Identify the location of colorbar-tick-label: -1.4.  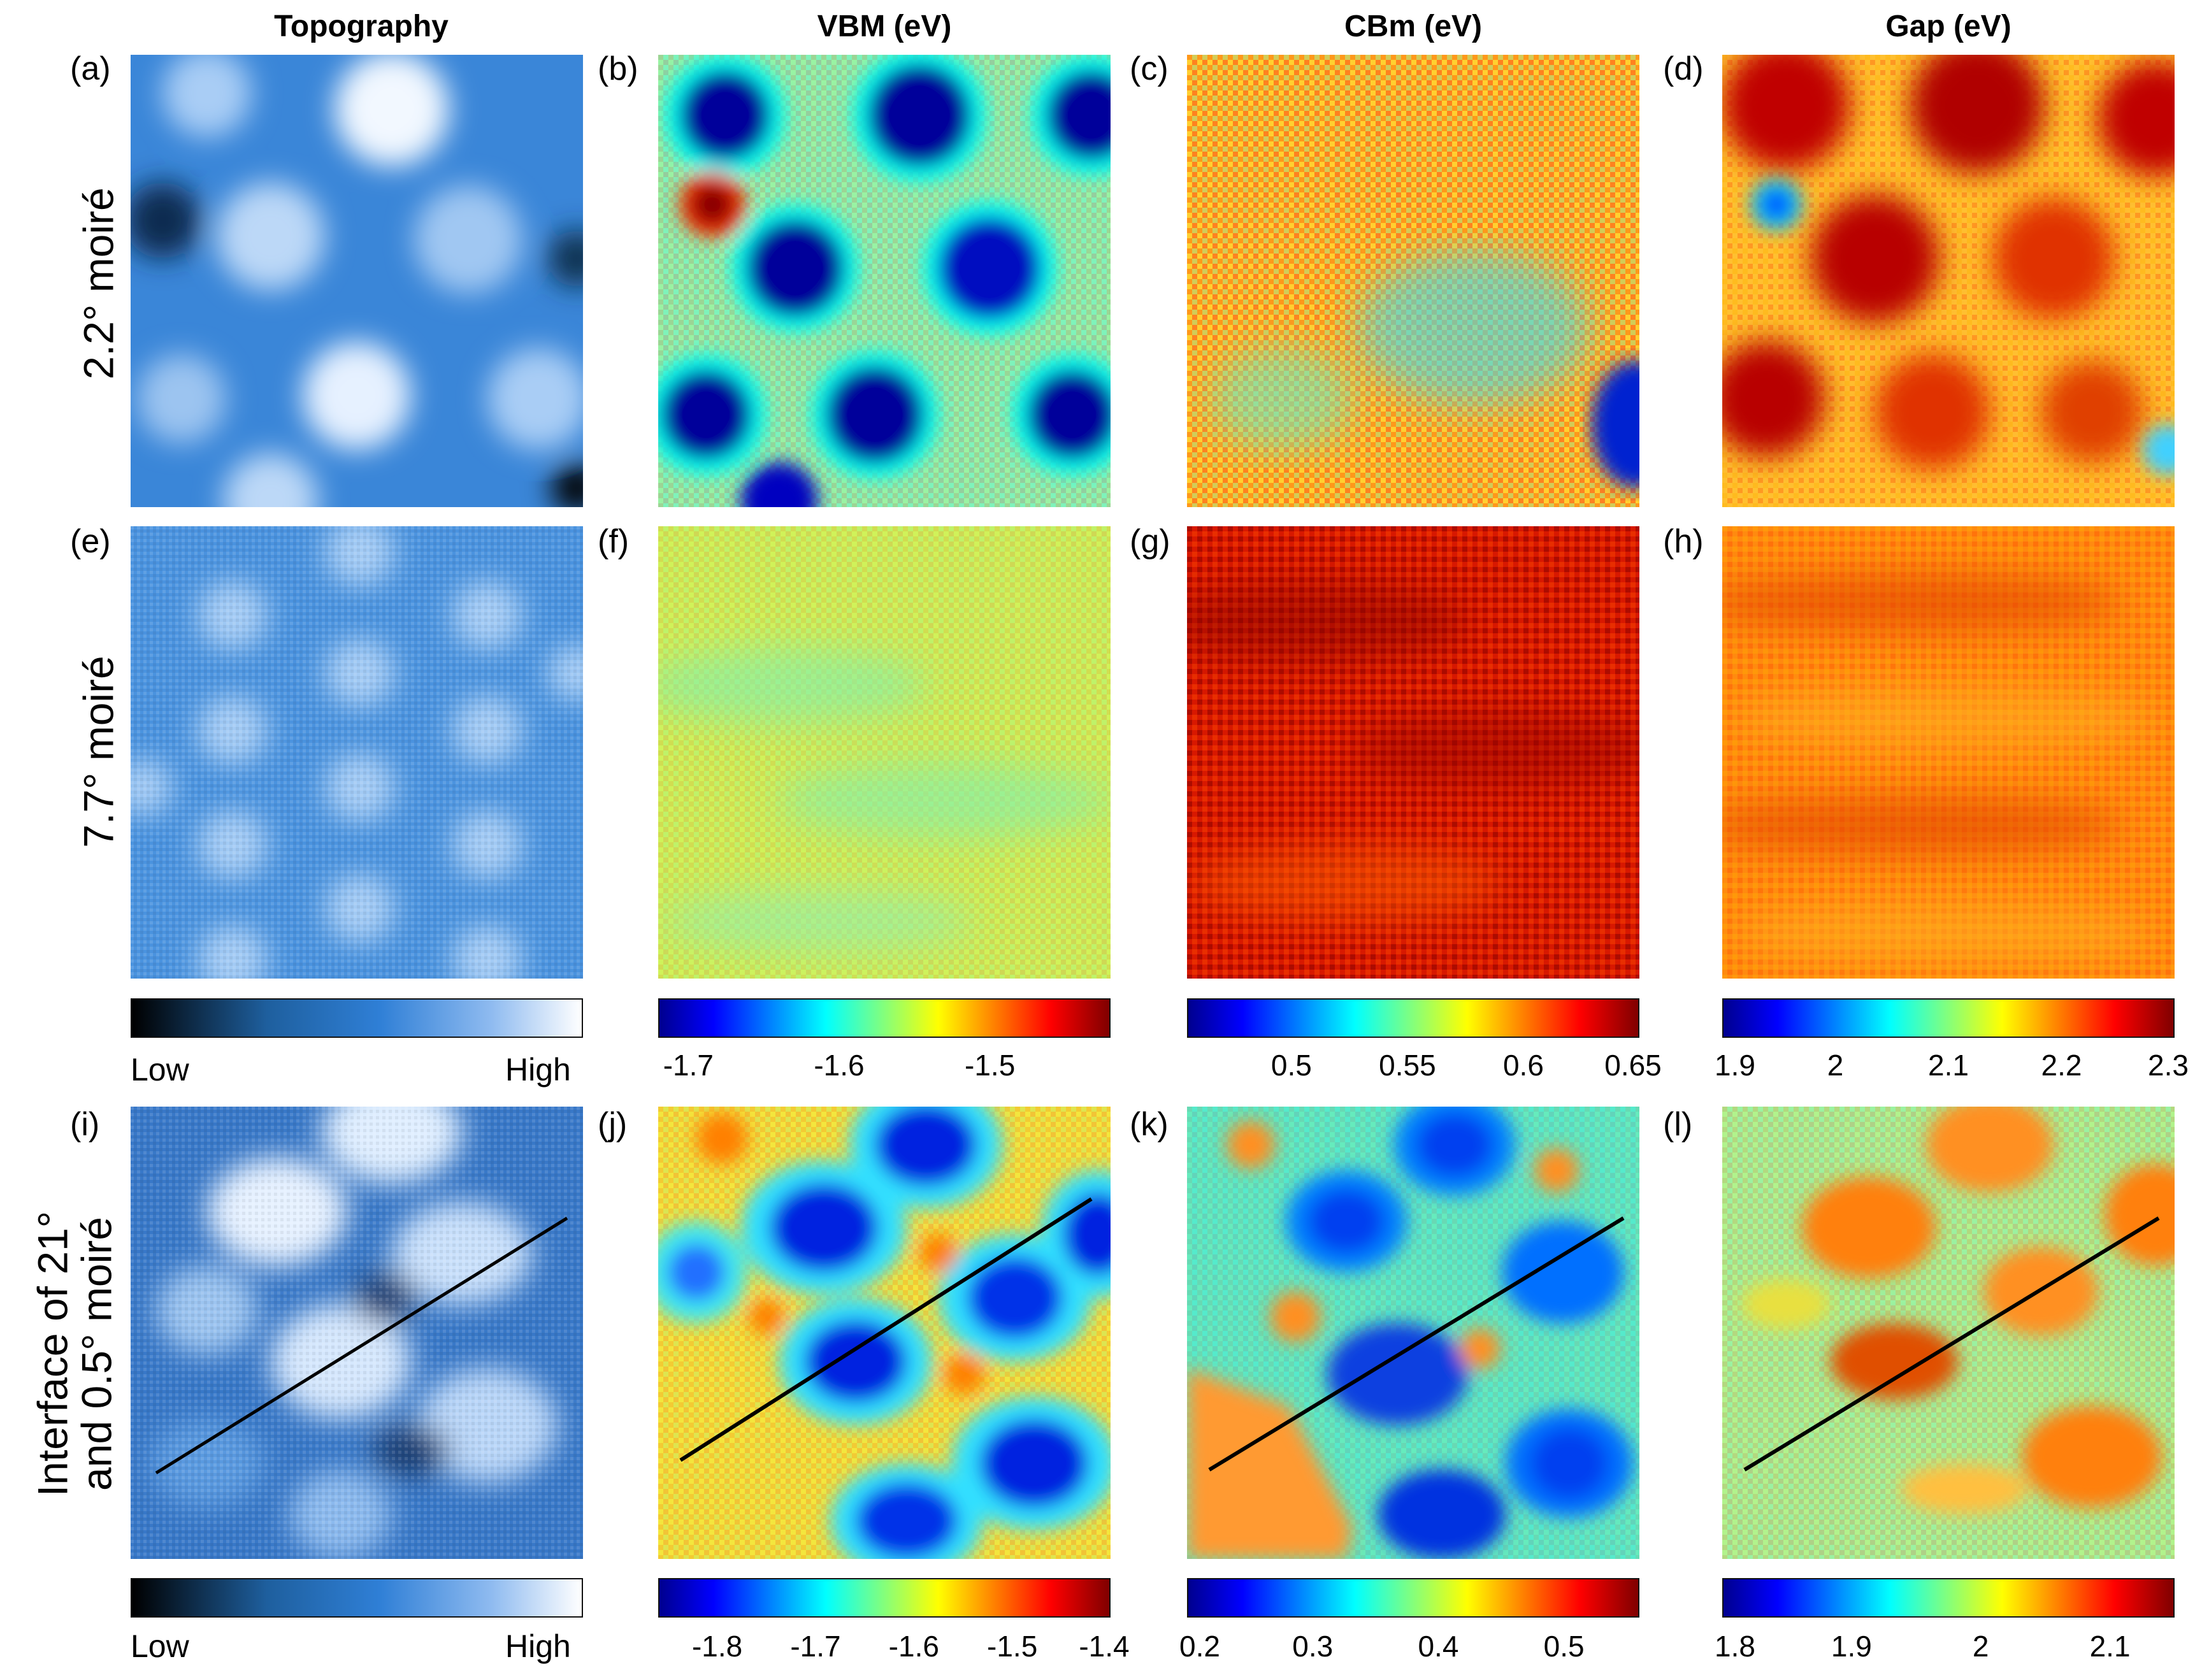
(1104, 1646).